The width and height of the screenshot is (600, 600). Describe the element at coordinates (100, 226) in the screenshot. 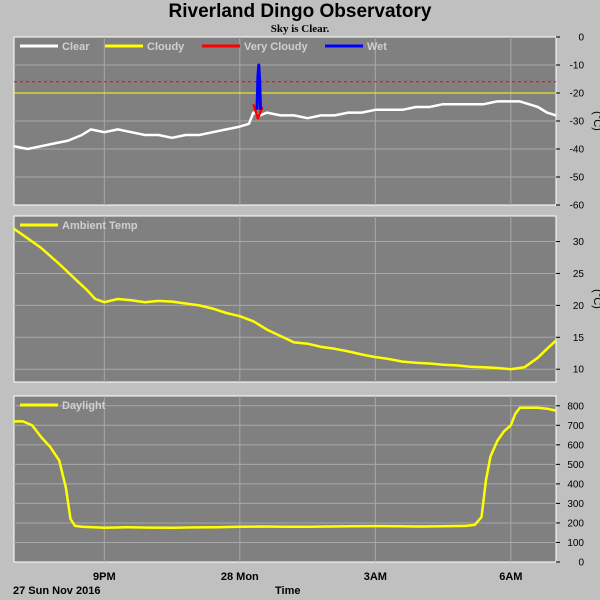

I see `legend-entry: Ambient Temp` at that location.